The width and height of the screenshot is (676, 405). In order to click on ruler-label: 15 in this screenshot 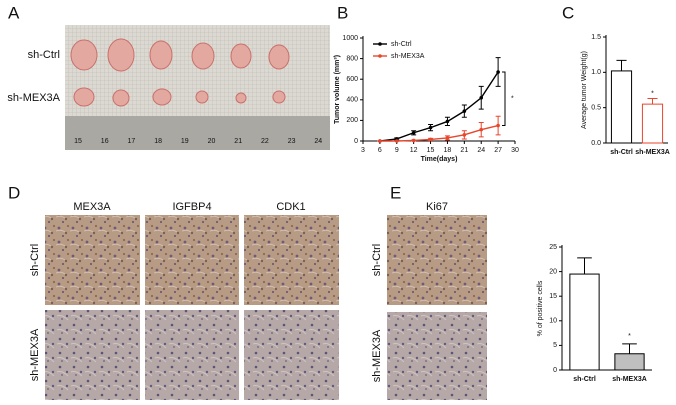, I will do `click(78, 141)`.